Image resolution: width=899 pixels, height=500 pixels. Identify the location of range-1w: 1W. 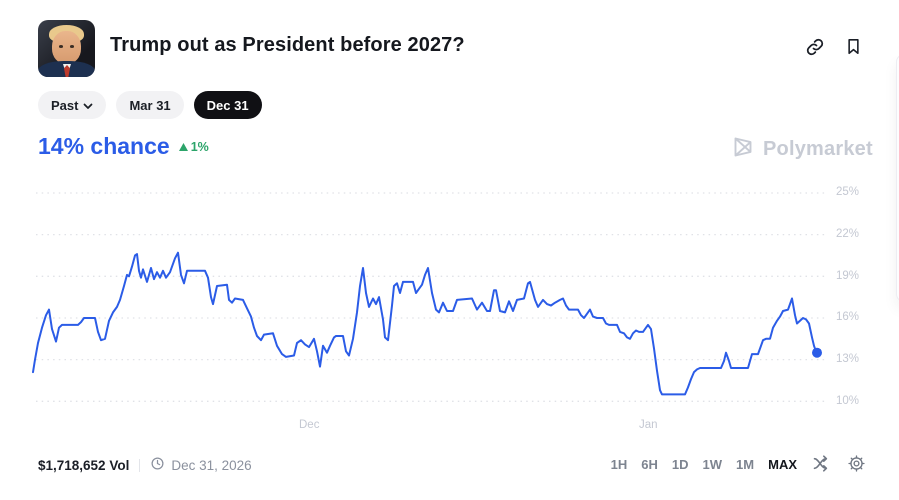
(712, 464).